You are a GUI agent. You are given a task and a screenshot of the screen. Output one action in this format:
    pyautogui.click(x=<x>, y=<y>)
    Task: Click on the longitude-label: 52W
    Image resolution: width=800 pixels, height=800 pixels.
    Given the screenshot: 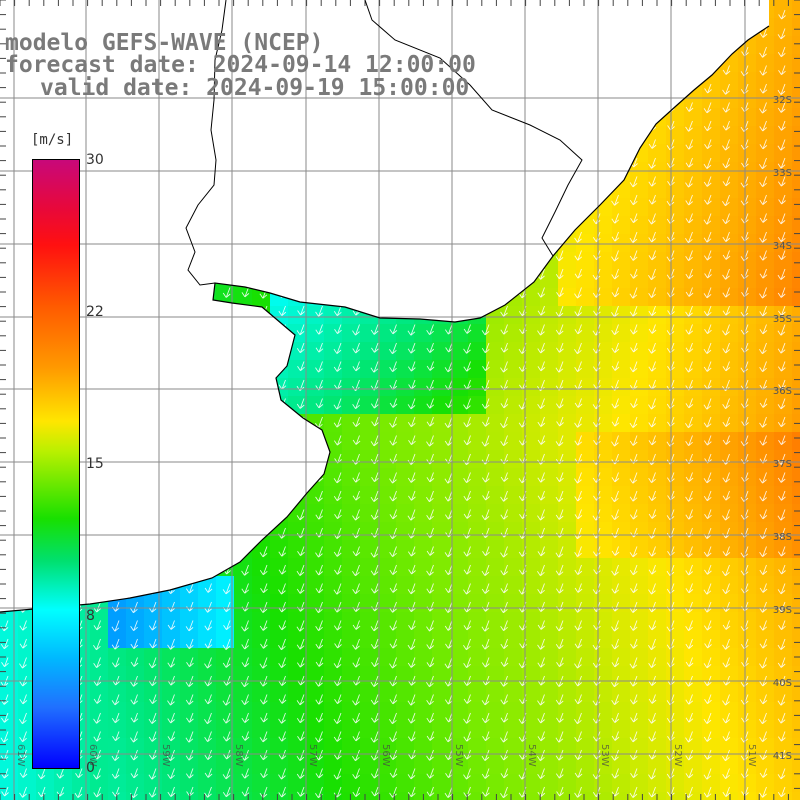 What is the action you would take?
    pyautogui.click(x=677, y=755)
    